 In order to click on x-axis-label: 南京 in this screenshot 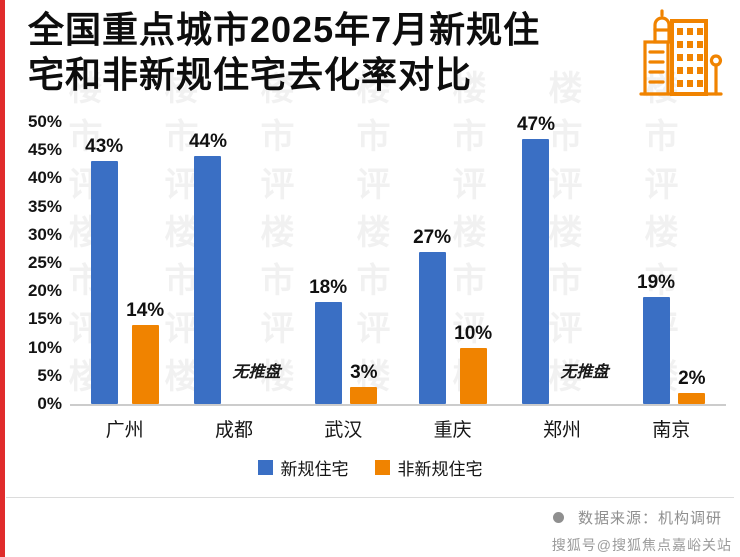, I will do `click(671, 430)`.